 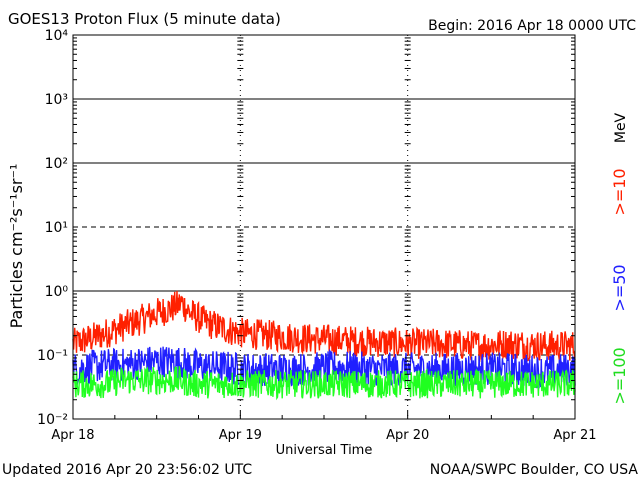 What do you see at coordinates (574, 435) in the screenshot?
I see `x-tick-label: Apr 21` at bounding box center [574, 435].